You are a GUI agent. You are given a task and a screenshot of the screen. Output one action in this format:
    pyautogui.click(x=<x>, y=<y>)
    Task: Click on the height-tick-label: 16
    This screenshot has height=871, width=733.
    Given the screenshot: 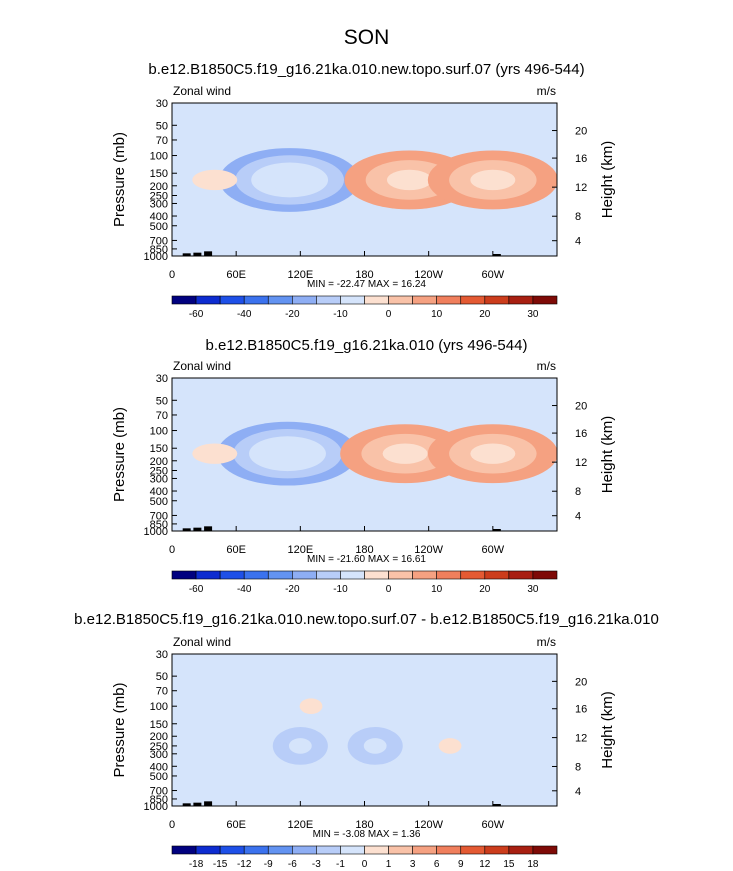 What is the action you would take?
    pyautogui.click(x=581, y=159)
    